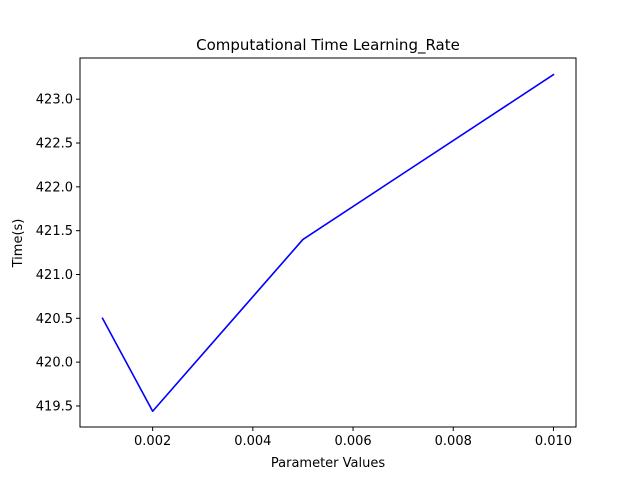 The width and height of the screenshot is (640, 485). What do you see at coordinates (18, 244) in the screenshot?
I see `y-axis-label: Time(s)` at bounding box center [18, 244].